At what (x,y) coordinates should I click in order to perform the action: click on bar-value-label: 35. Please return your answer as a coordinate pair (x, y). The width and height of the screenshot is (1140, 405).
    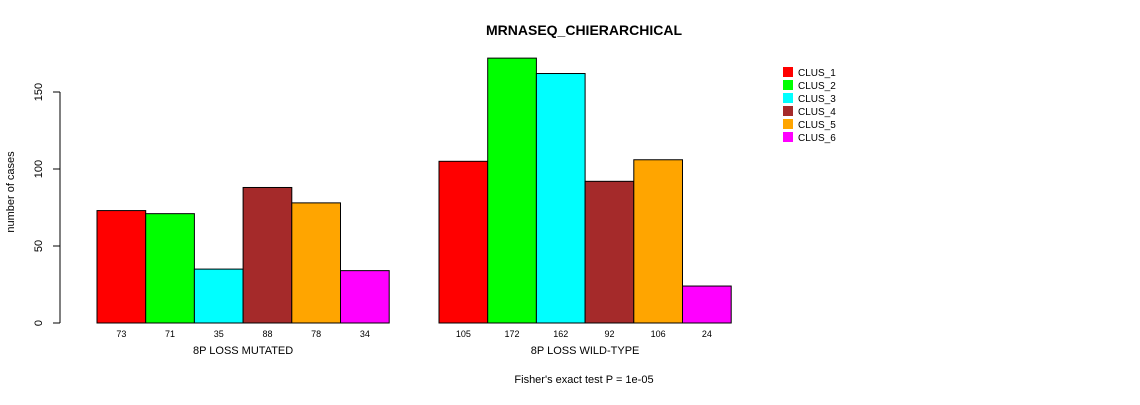
    Looking at the image, I should click on (219, 334).